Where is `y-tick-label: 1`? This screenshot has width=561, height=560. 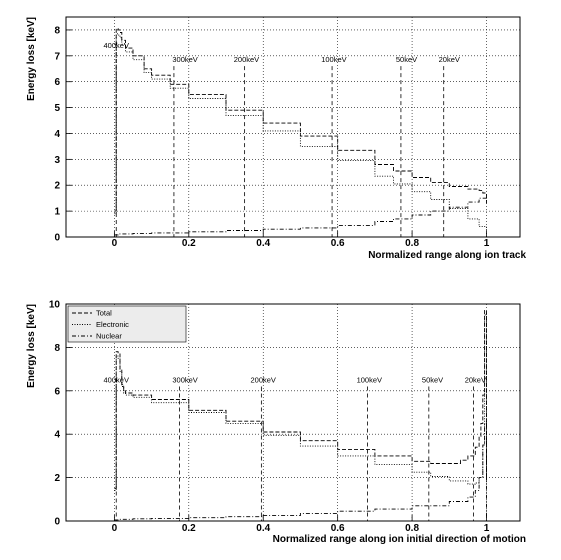 y-tick-label: 1 is located at coordinates (57, 212).